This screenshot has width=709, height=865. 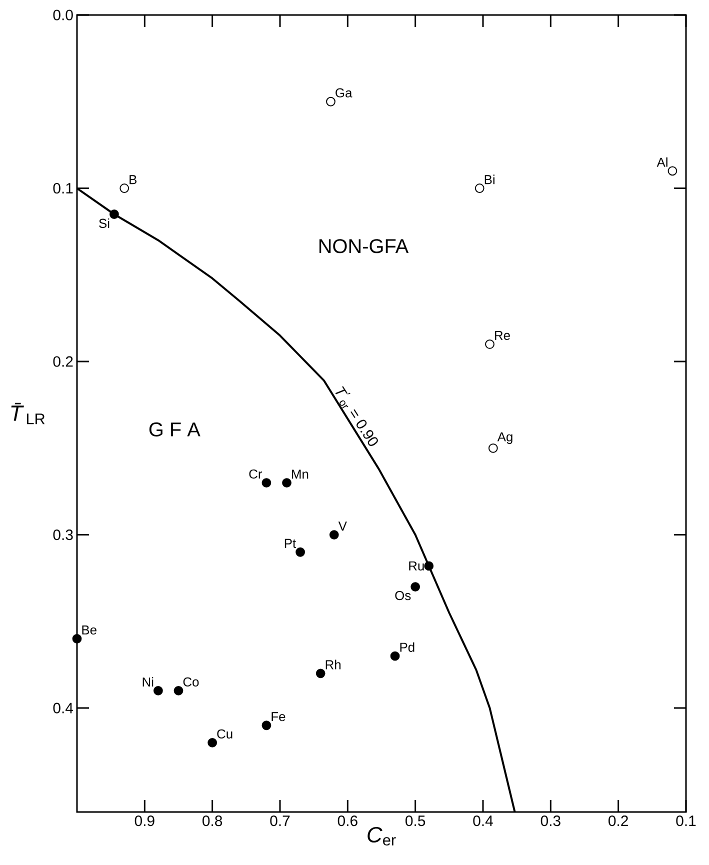 What do you see at coordinates (144, 821) in the screenshot?
I see `x-tick-label: 0.9` at bounding box center [144, 821].